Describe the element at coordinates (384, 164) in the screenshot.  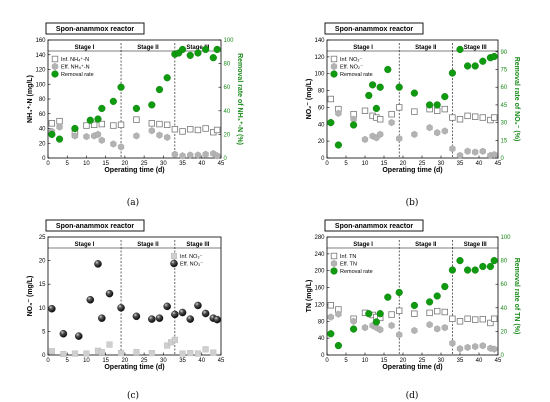
I see `x-tick-label: 15` at that location.